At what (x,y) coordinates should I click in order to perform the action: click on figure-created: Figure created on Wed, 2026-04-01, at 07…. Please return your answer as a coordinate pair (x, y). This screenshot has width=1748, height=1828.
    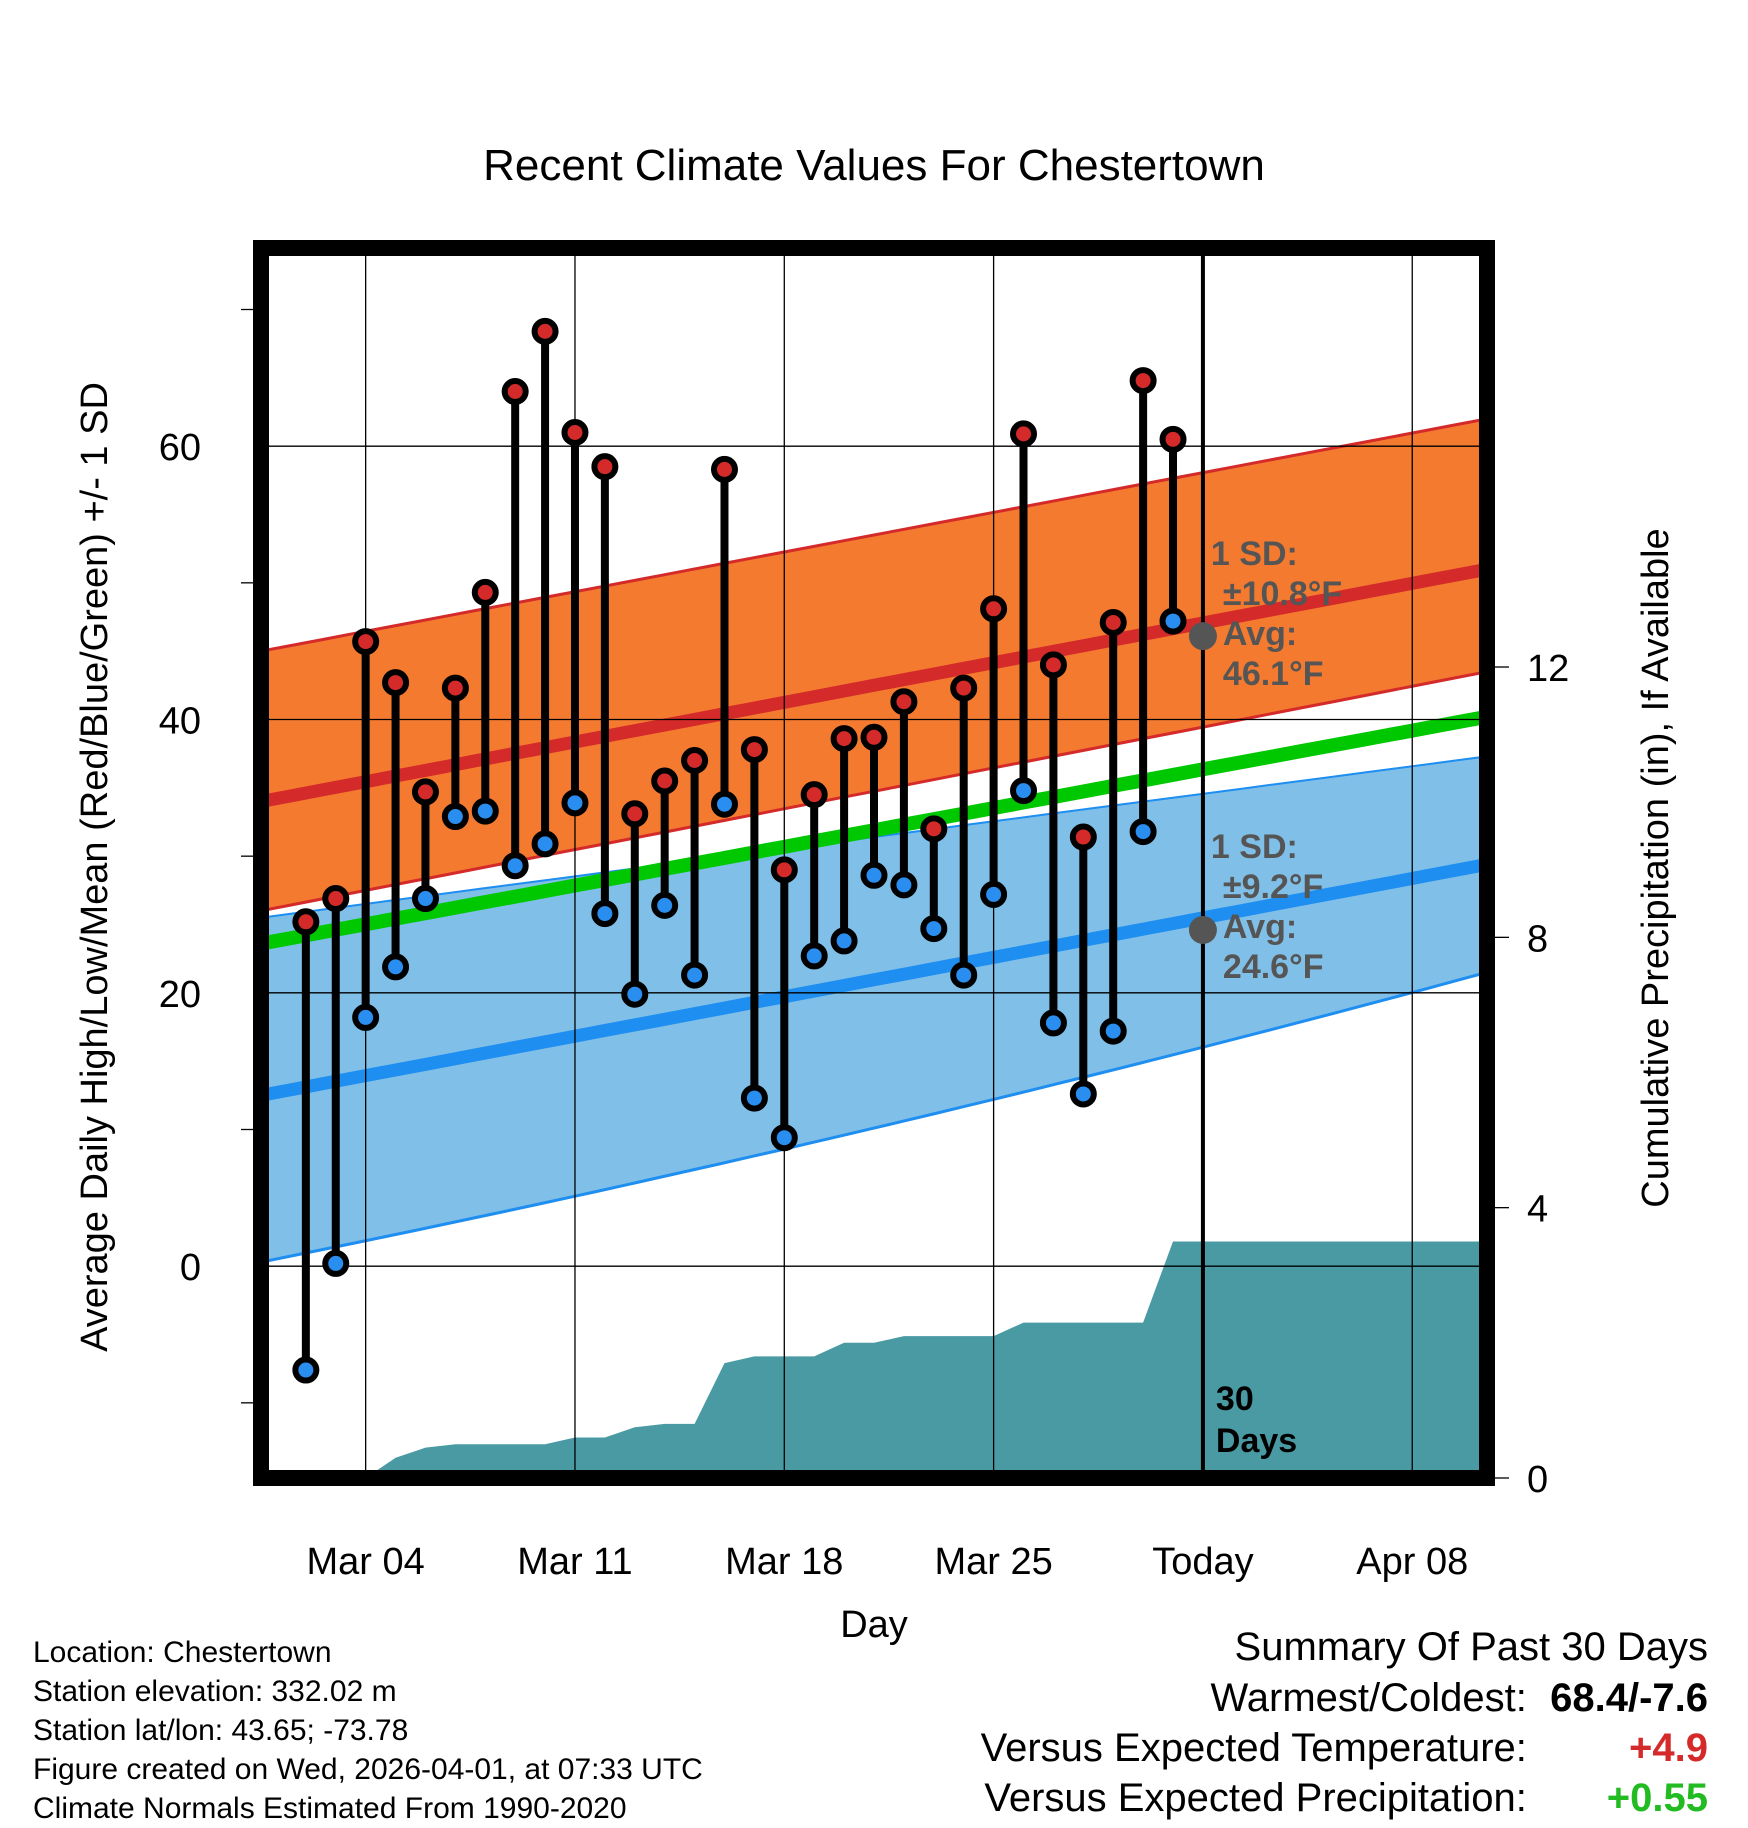
    Looking at the image, I should click on (368, 1769).